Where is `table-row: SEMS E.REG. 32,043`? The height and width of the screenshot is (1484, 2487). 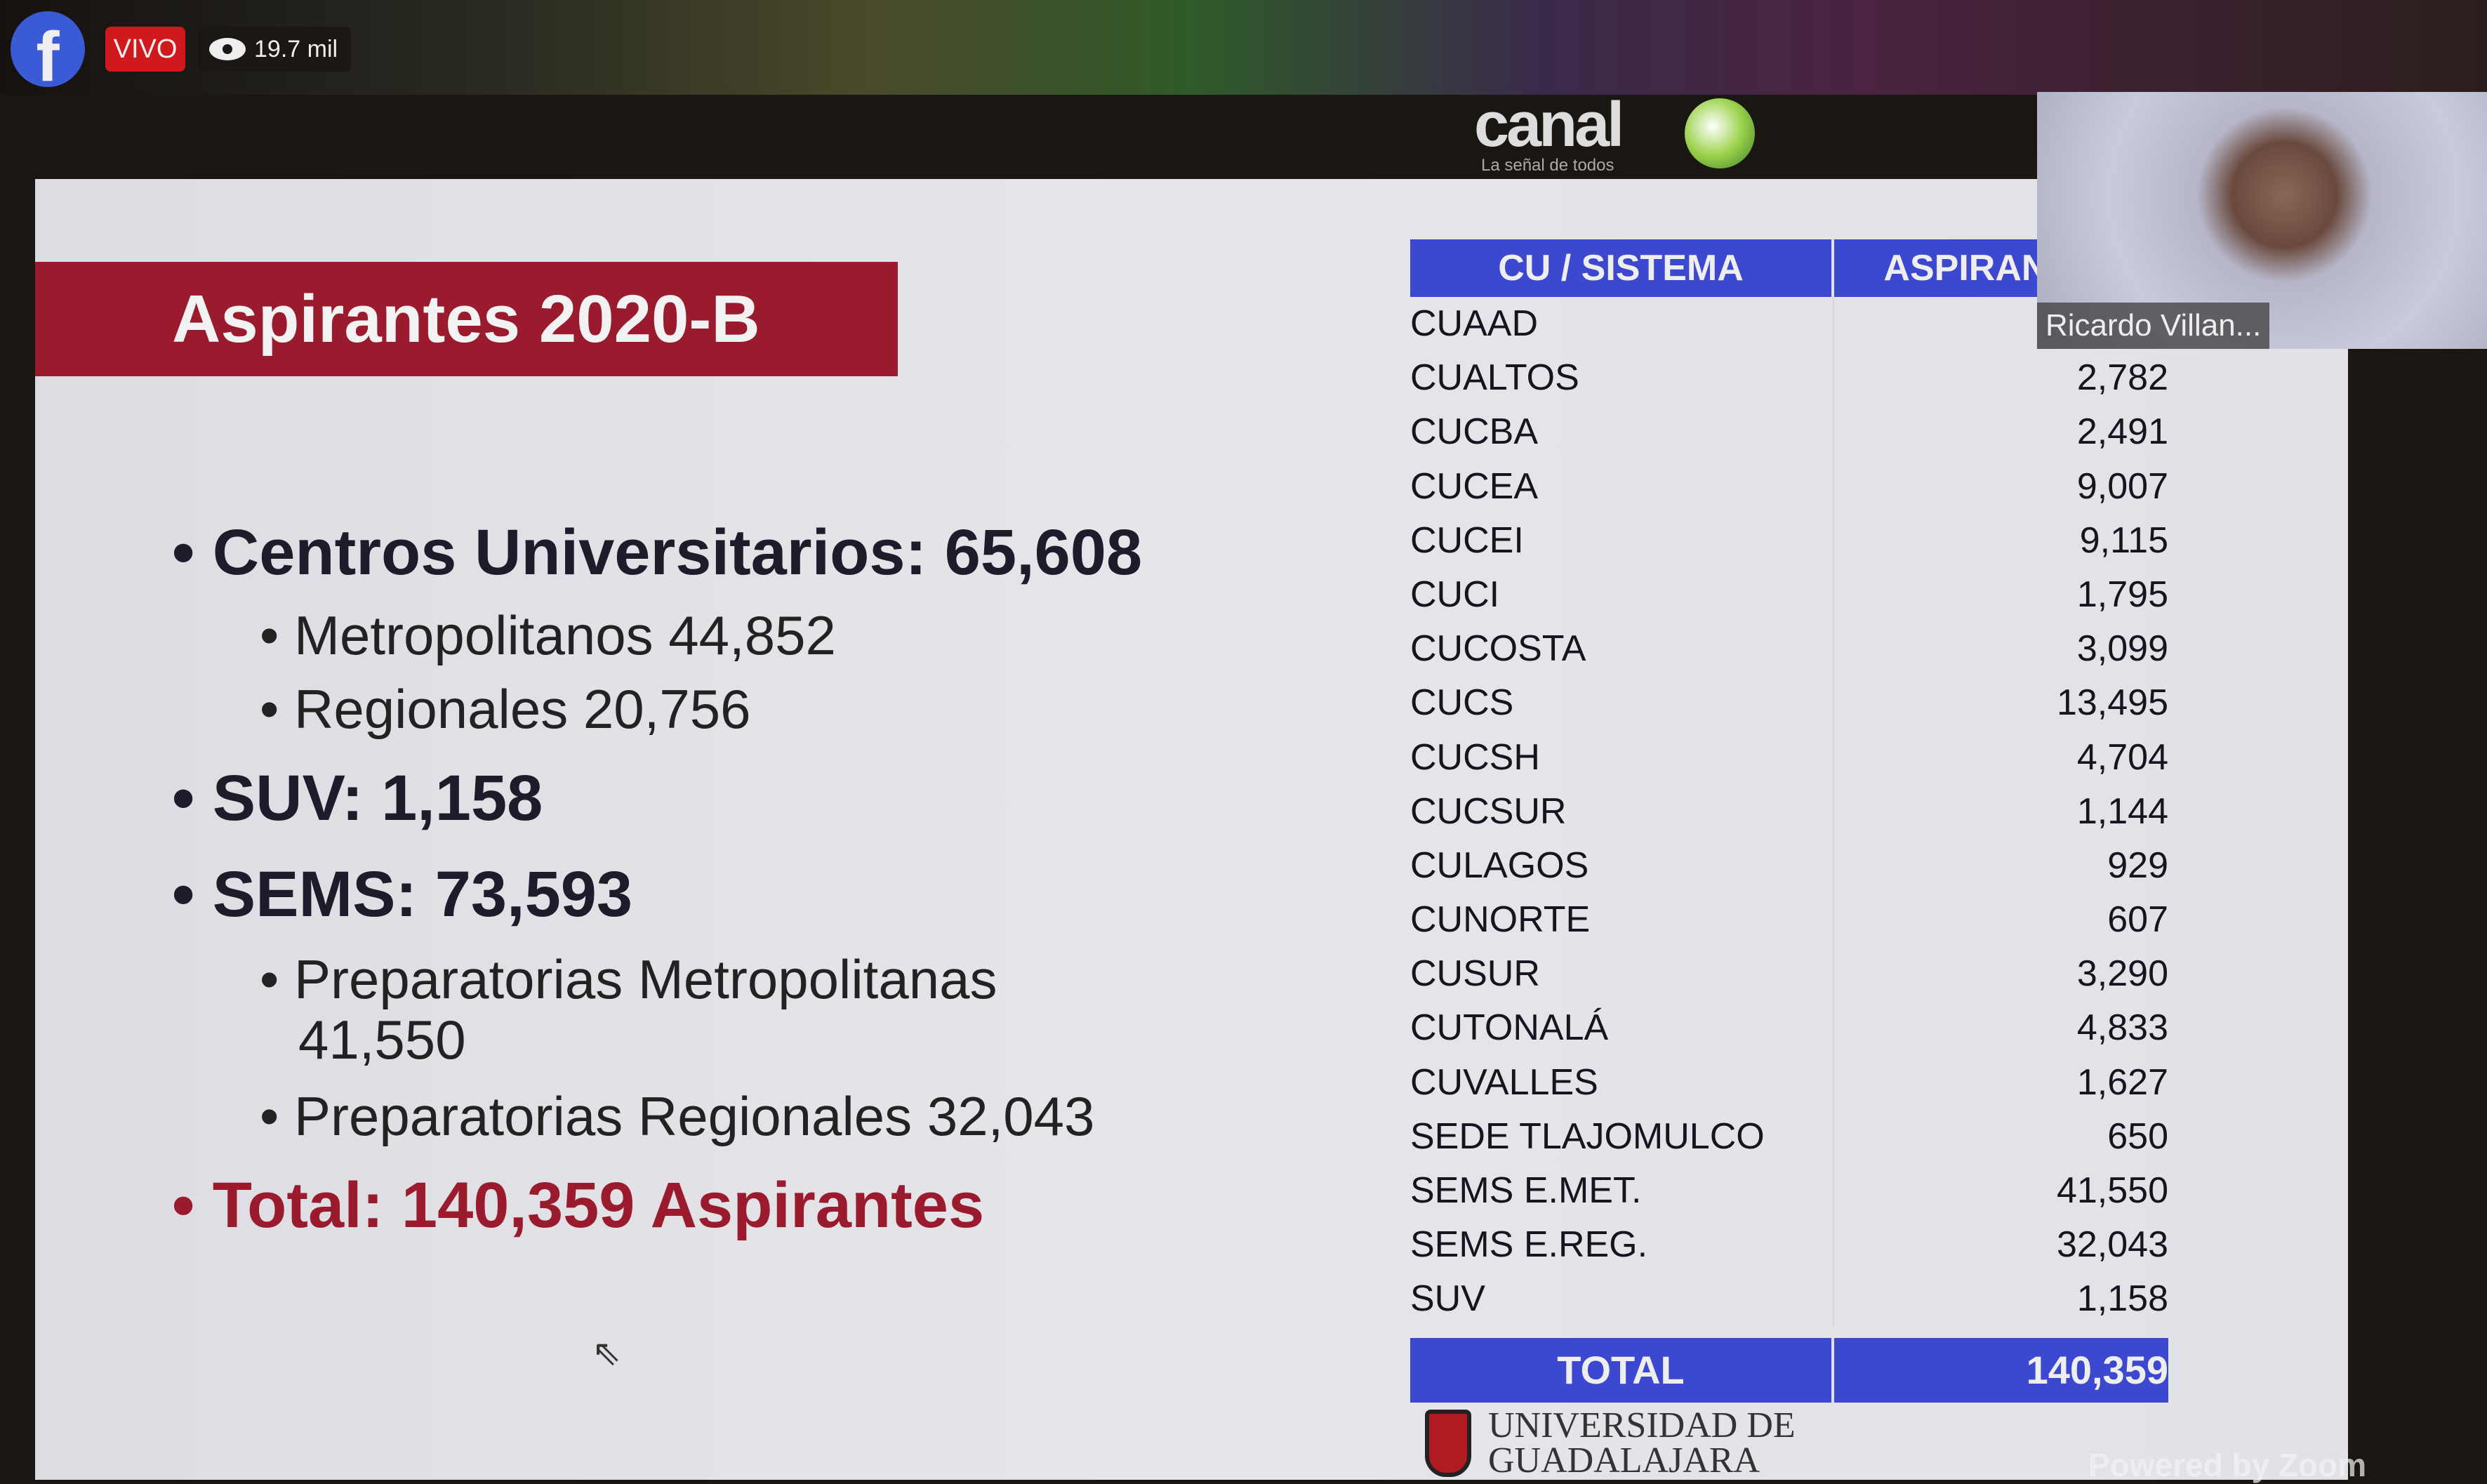 table-row: SEMS E.REG. 32,043 is located at coordinates (1789, 1245).